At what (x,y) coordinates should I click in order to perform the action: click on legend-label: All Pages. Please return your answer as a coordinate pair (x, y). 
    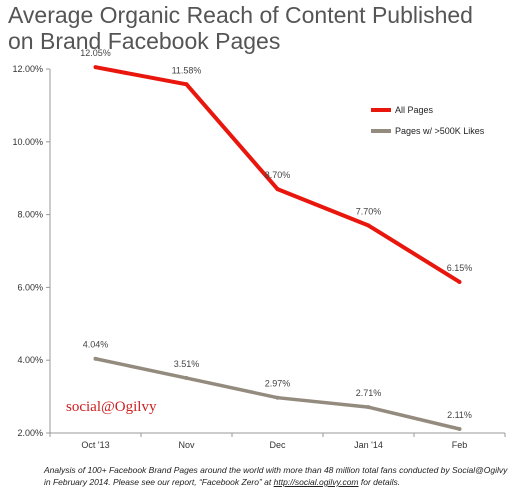
    Looking at the image, I should click on (414, 110).